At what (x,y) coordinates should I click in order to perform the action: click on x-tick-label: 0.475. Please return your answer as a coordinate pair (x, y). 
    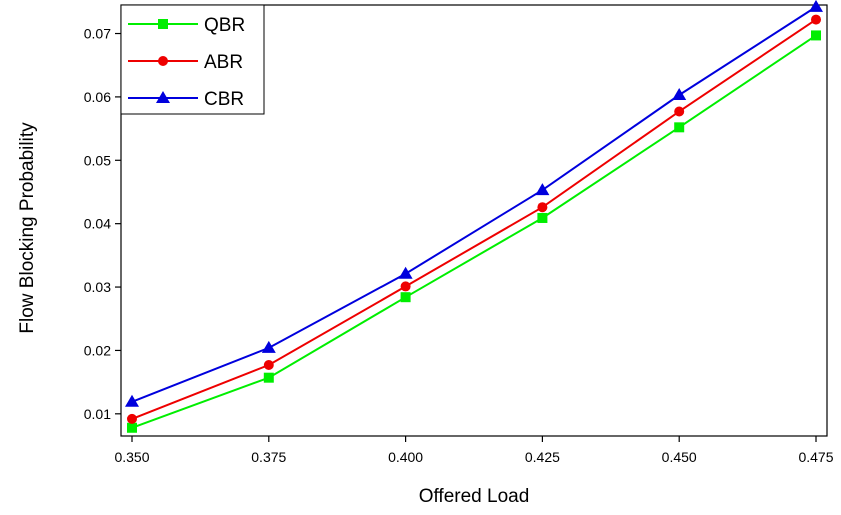
    Looking at the image, I should click on (815, 457).